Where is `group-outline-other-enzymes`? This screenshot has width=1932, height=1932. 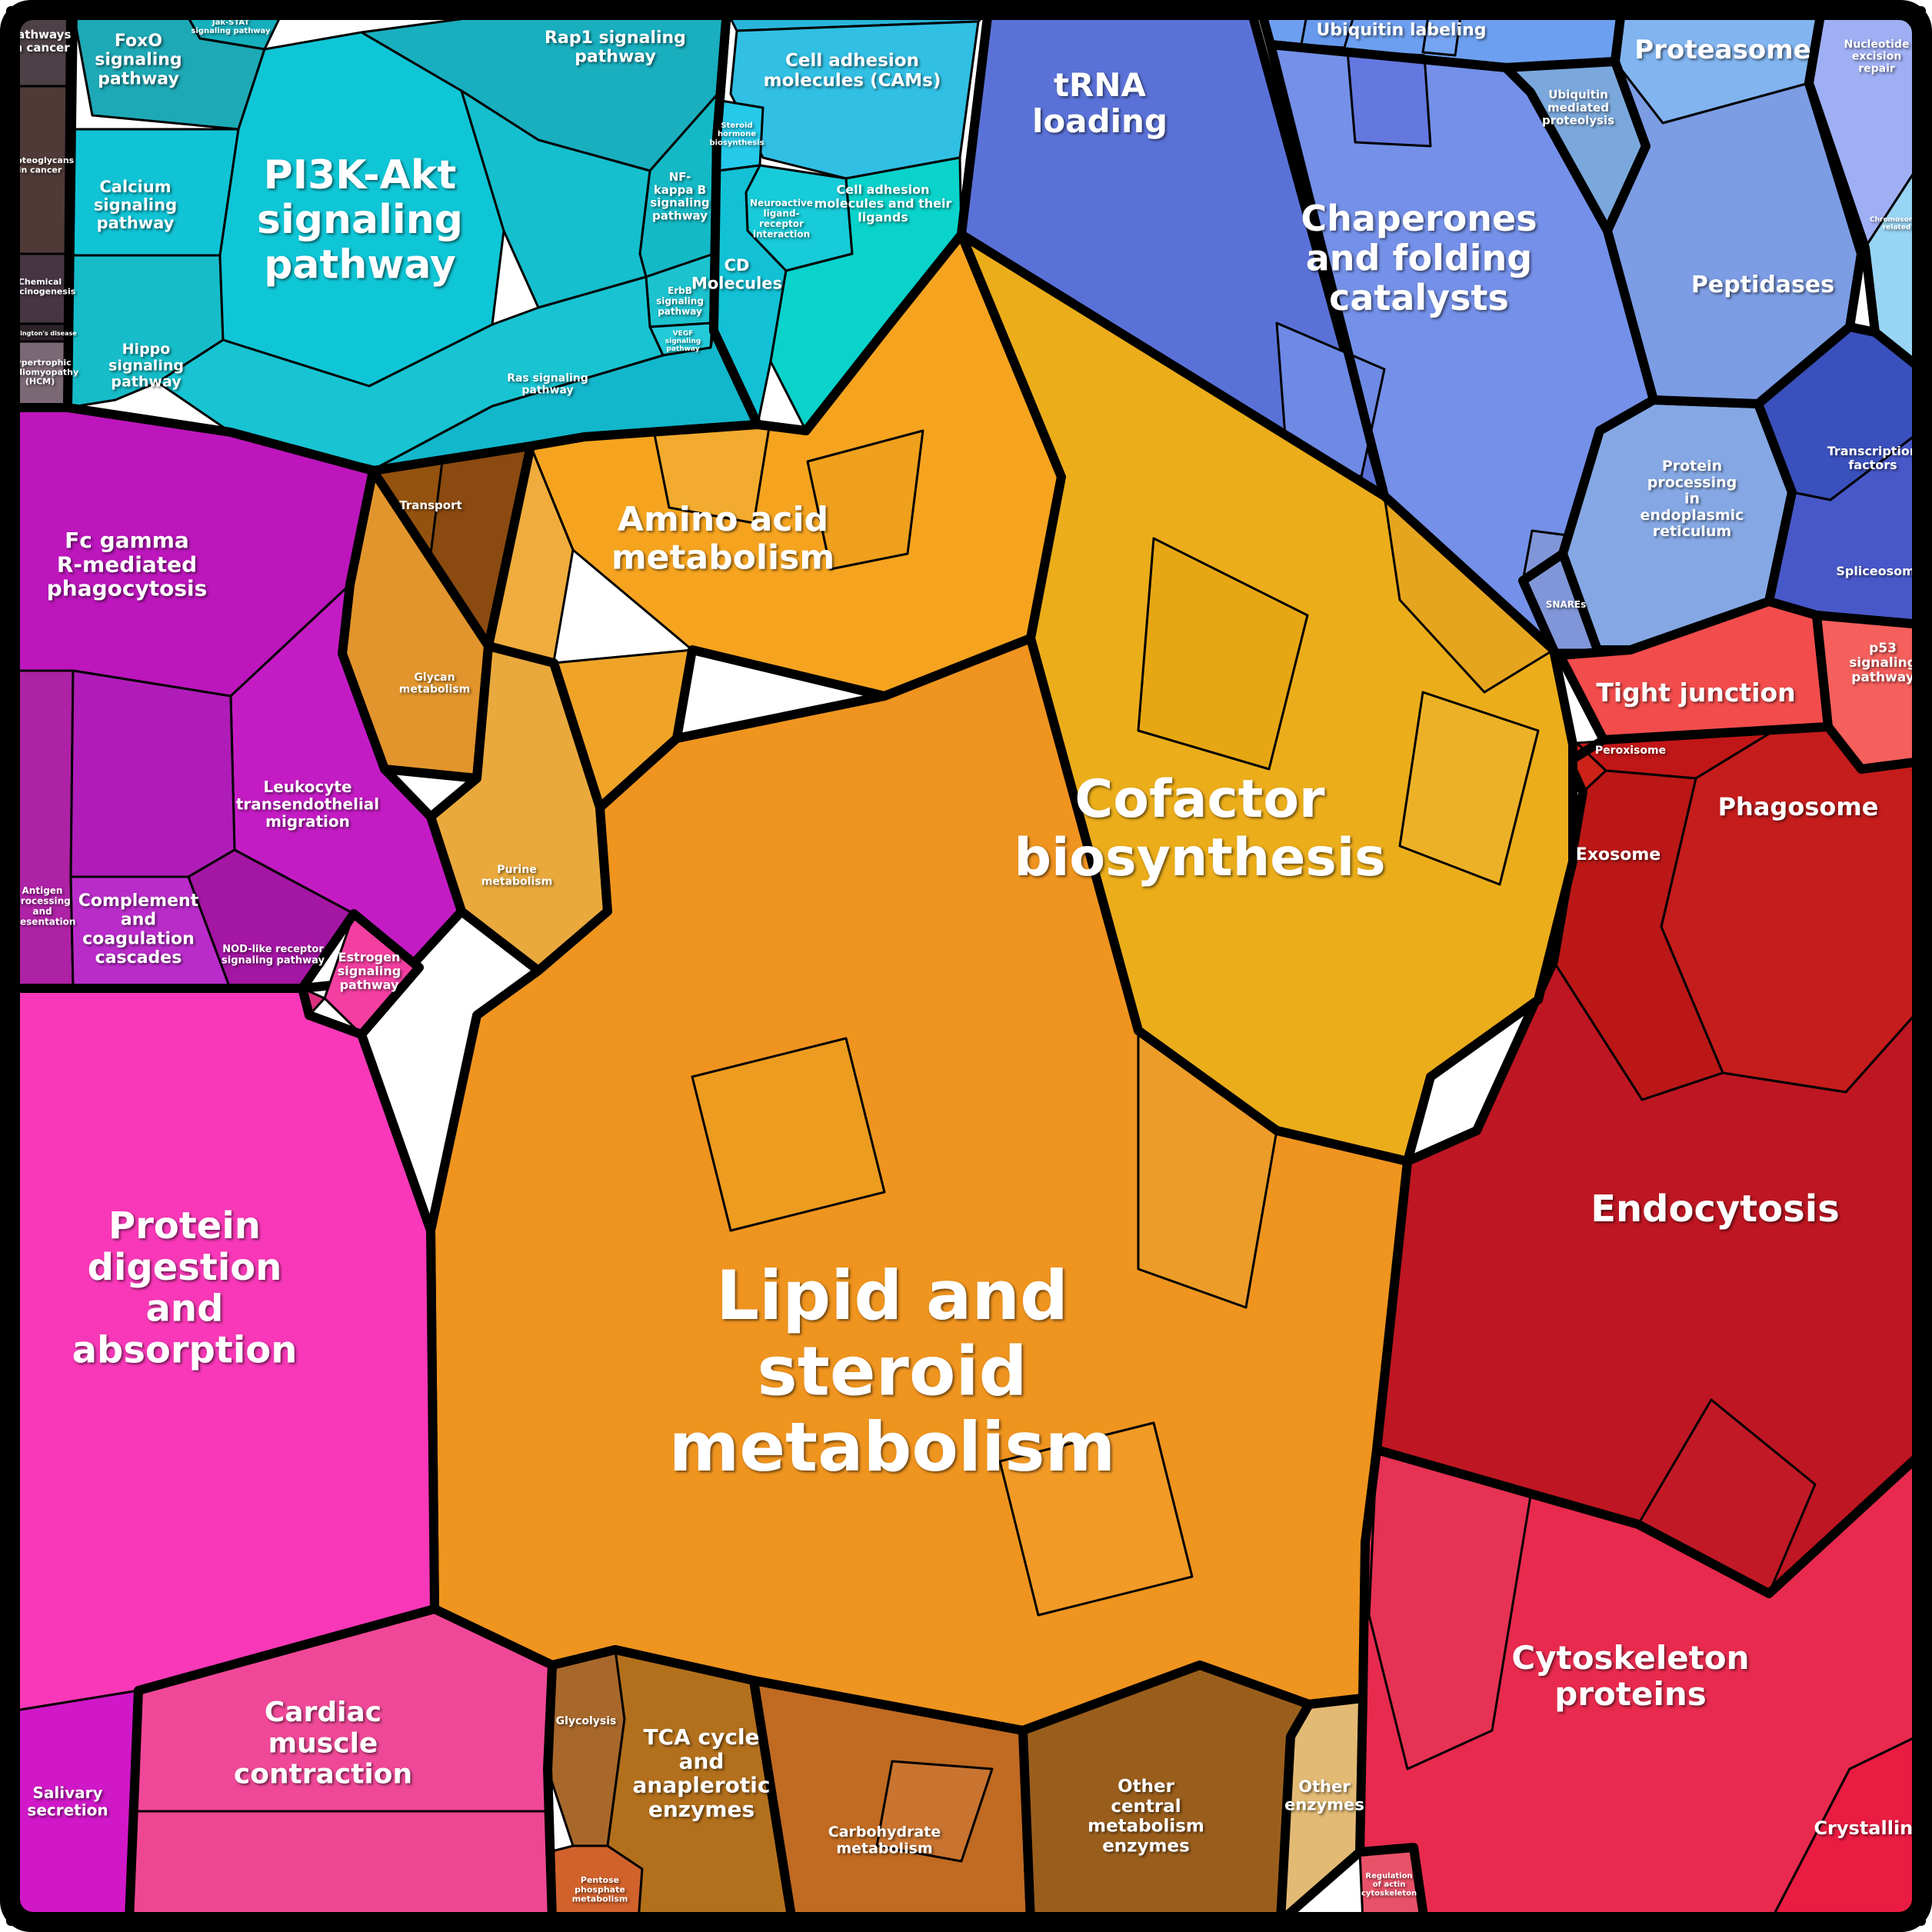
group-outline-other-enzymes is located at coordinates (1321, 1810).